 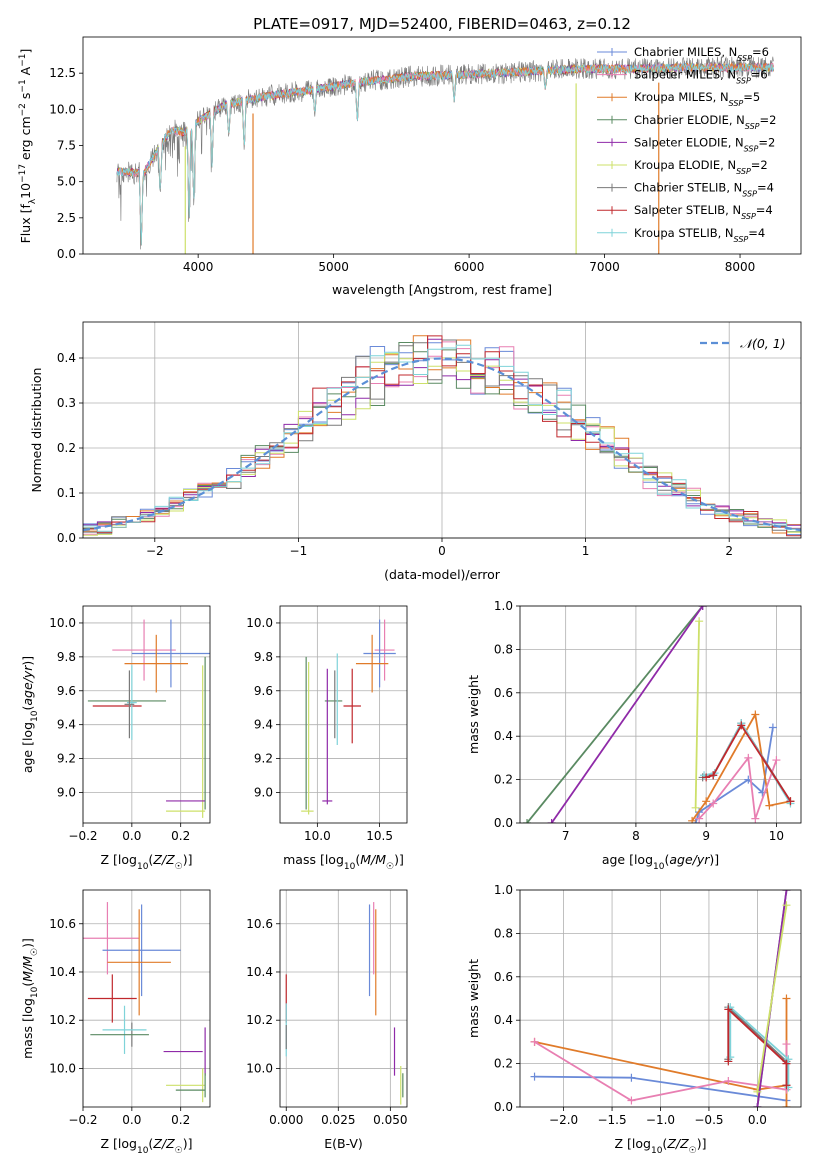 I want to click on x-tick-label: 0.050, so click(x=390, y=1120).